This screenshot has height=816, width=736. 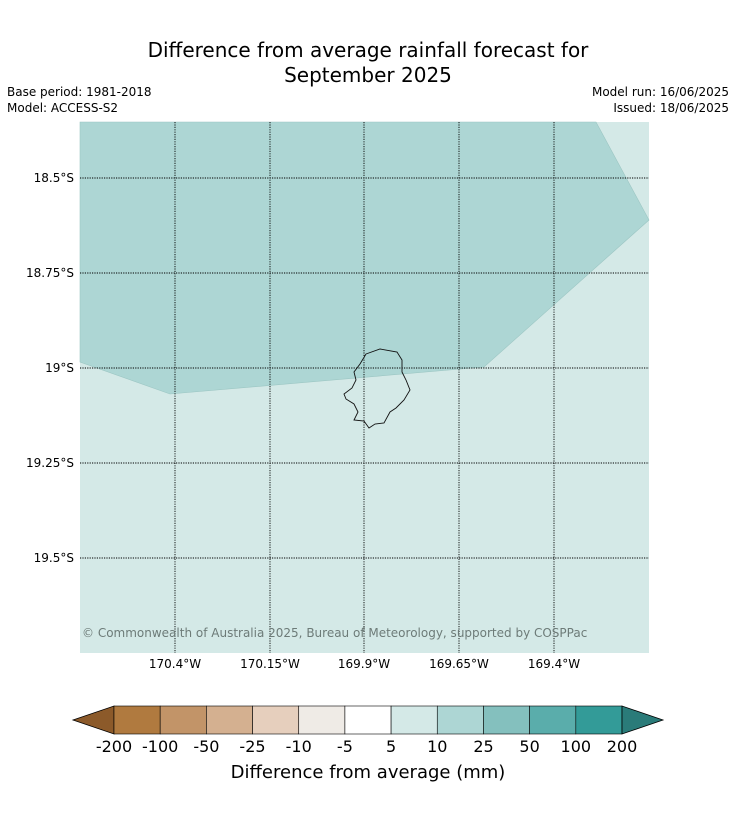 What do you see at coordinates (483, 746) in the screenshot?
I see `colorbar-tick: 25` at bounding box center [483, 746].